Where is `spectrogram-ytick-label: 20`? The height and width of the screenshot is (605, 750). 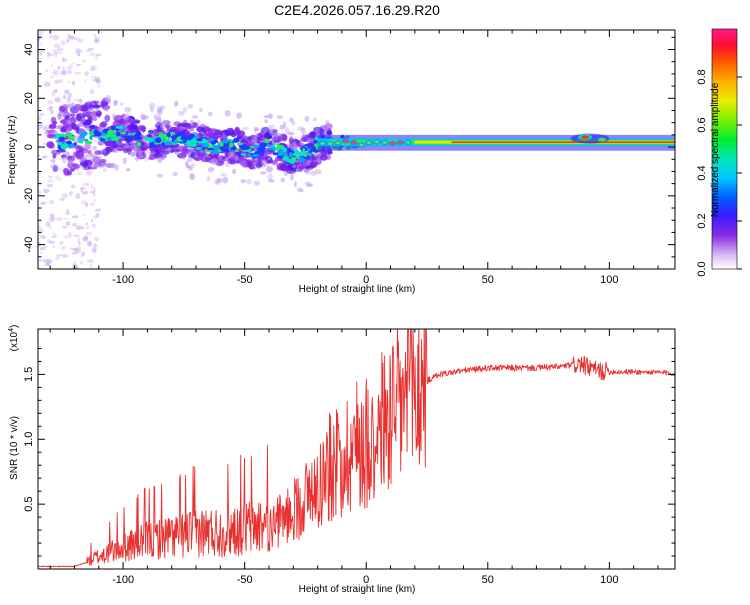
spectrogram-ytick-label: 20 is located at coordinates (29, 98).